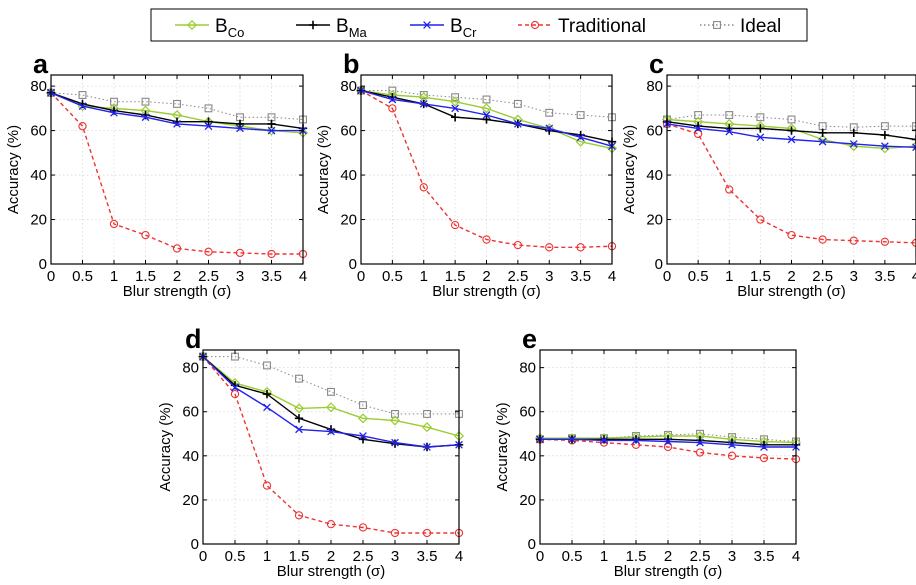  What do you see at coordinates (443, 28) in the screenshot?
I see `legend-entry-cr: BCr` at bounding box center [443, 28].